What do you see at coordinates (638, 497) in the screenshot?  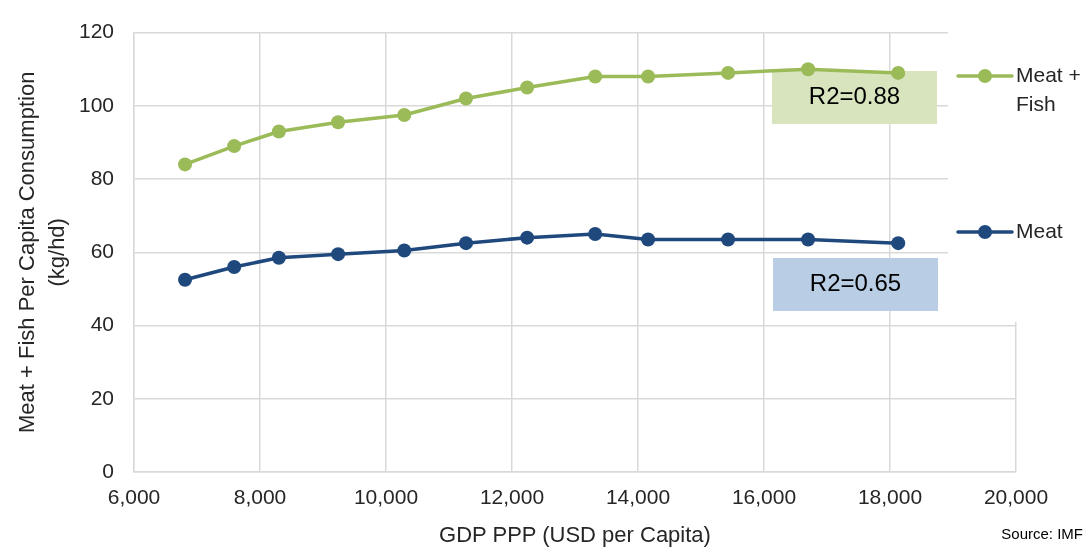 I see `x-tick-label: 14,000` at bounding box center [638, 497].